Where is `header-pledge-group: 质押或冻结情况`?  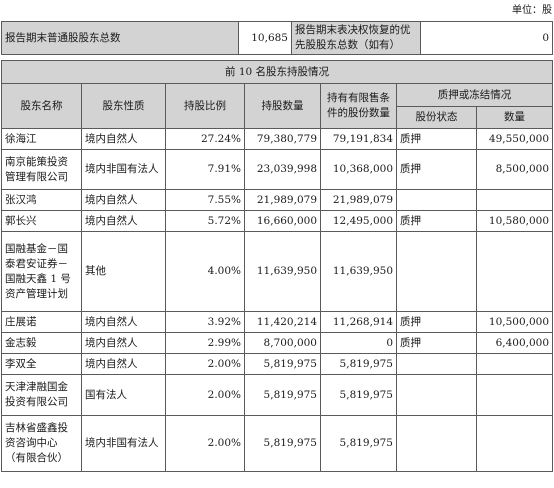
header-pledge-group: 质押或冻结情况 is located at coordinates (474, 95).